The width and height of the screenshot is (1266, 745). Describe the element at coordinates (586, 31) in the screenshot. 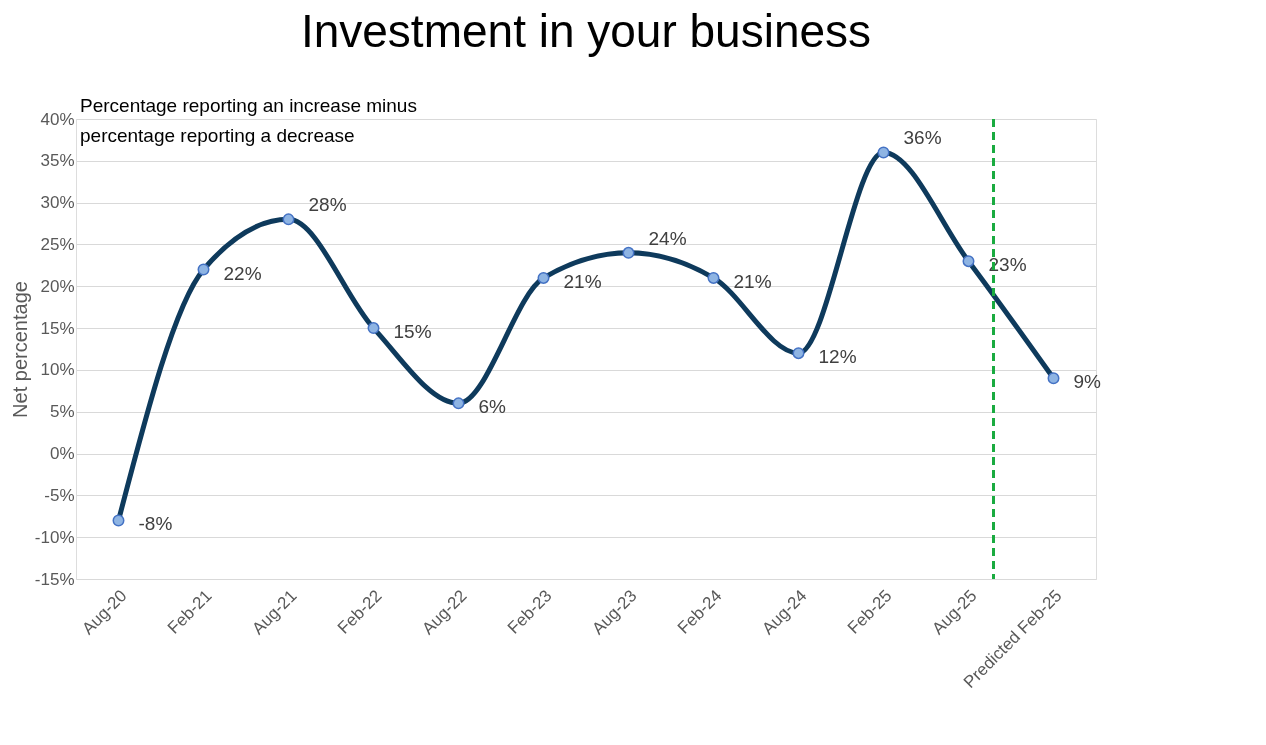

I see `chart-title: Investment in your business` at that location.